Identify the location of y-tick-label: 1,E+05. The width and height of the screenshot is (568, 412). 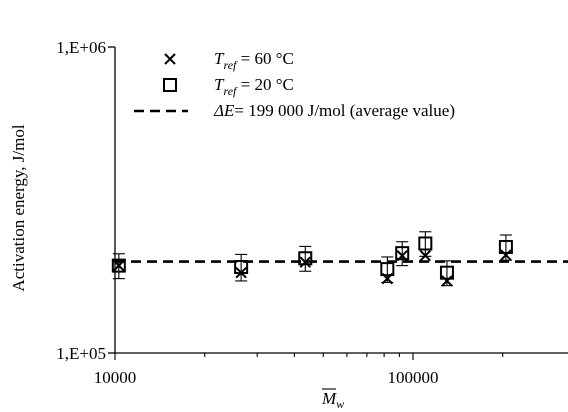
(81, 353).